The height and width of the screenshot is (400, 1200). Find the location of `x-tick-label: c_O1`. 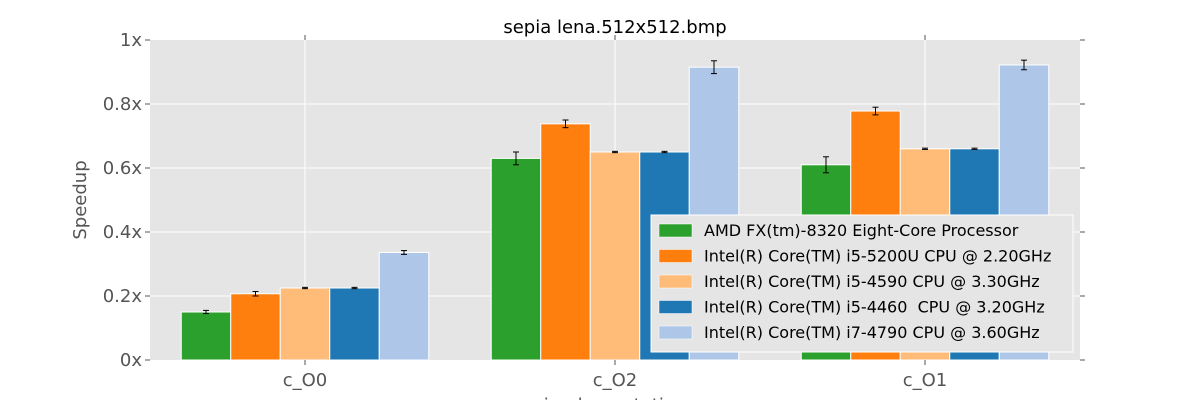

x-tick-label: c_O1 is located at coordinates (925, 380).